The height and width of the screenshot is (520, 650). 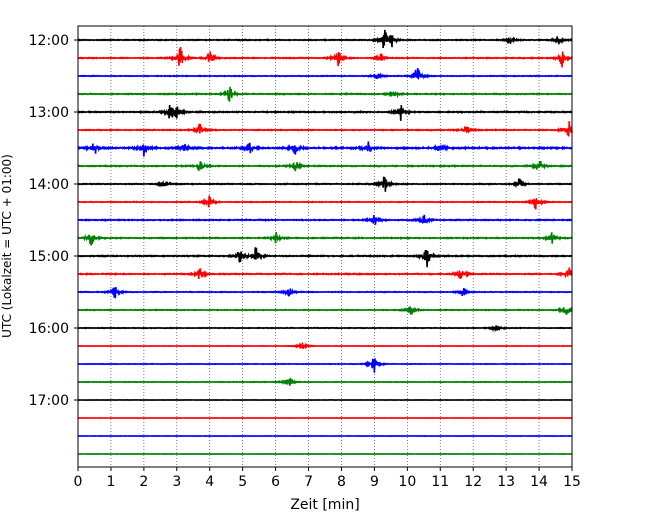 What do you see at coordinates (242, 482) in the screenshot?
I see `x-tick-label: 5` at bounding box center [242, 482].